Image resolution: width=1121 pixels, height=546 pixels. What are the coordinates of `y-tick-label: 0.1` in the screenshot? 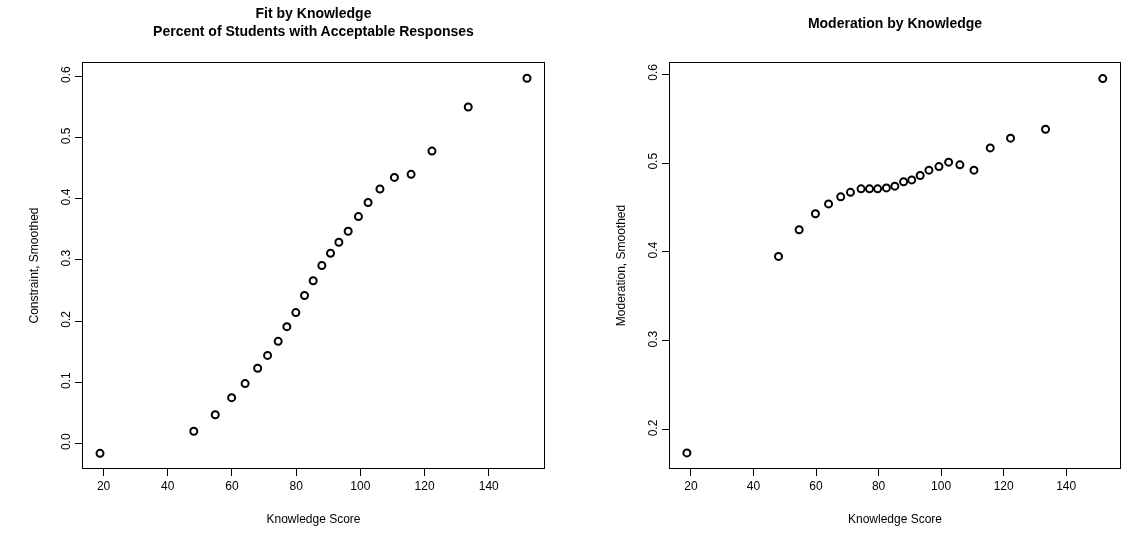 It's located at (66, 380).